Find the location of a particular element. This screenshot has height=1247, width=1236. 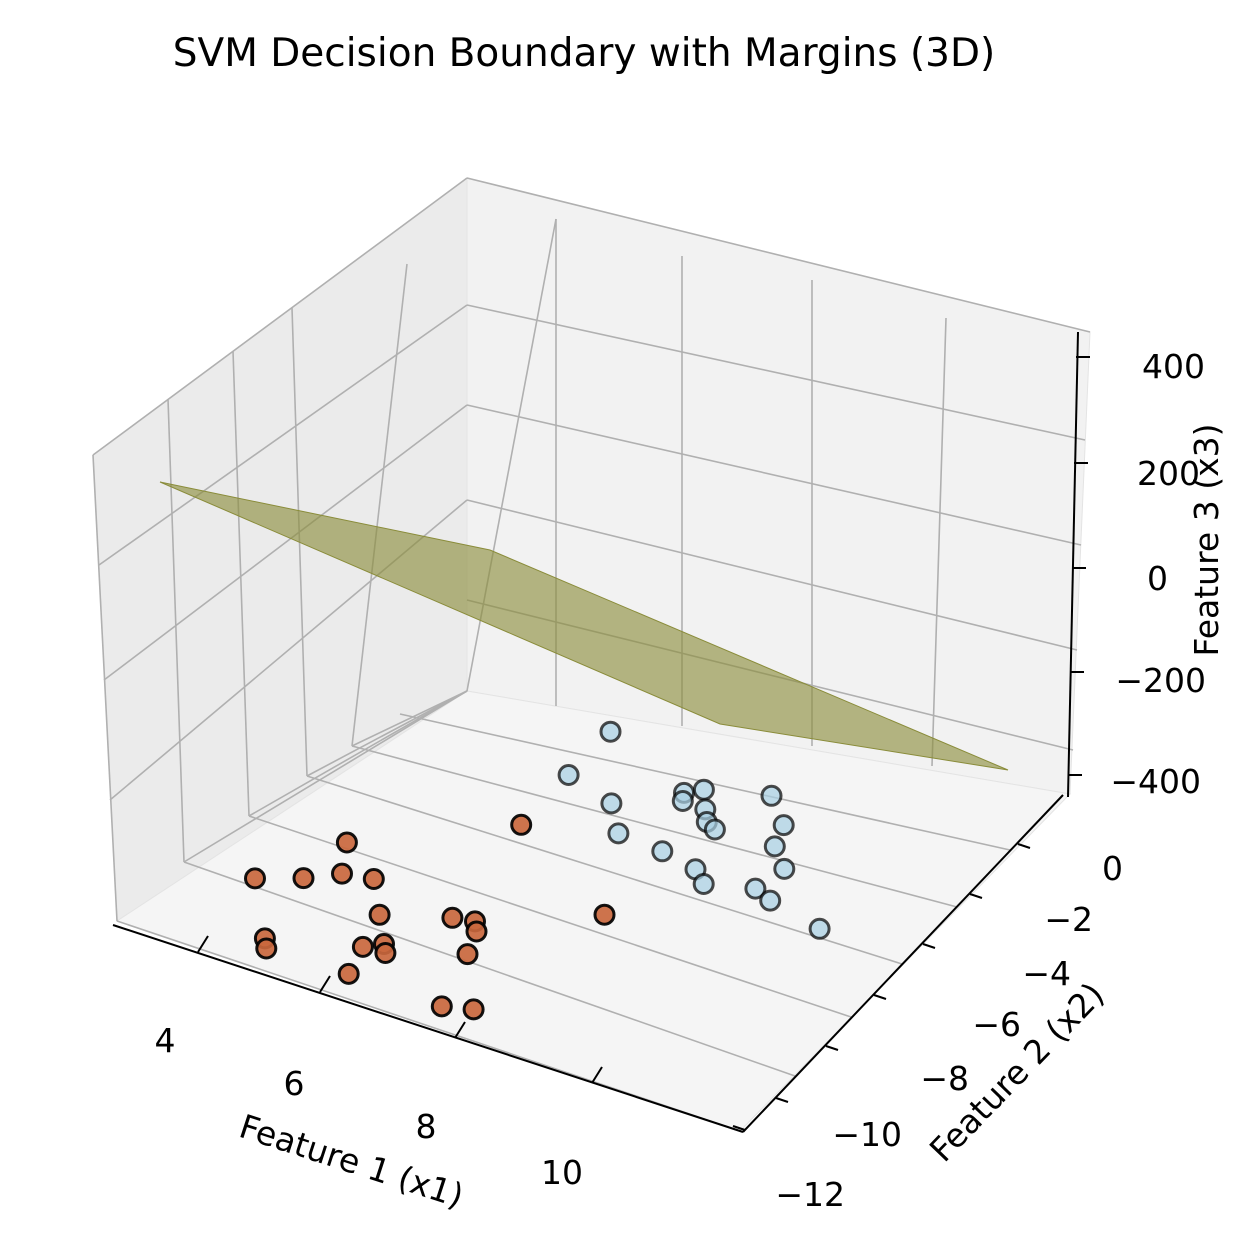

y-tick-label: −4 is located at coordinates (1046, 973).